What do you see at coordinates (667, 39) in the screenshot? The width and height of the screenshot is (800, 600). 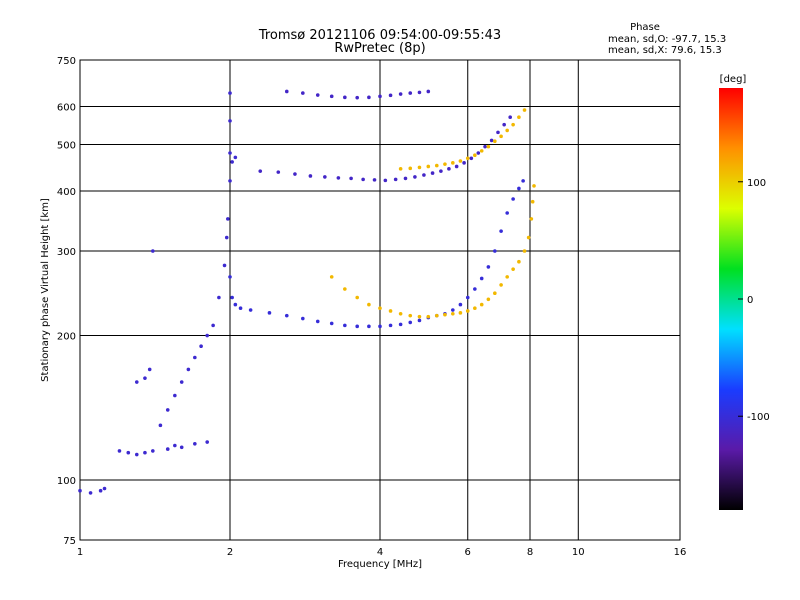 I see `phase-stats-o: mean, sd,O: -97.7, 15.3` at bounding box center [667, 39].